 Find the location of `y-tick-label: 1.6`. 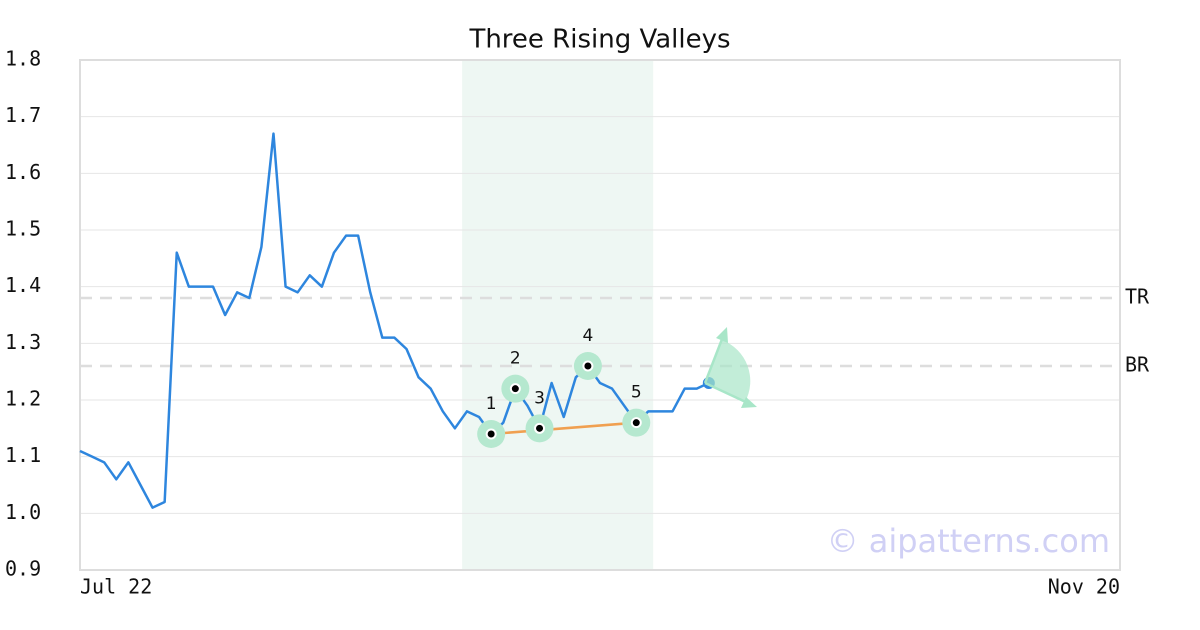

y-tick-label: 1.6 is located at coordinates (23, 172).